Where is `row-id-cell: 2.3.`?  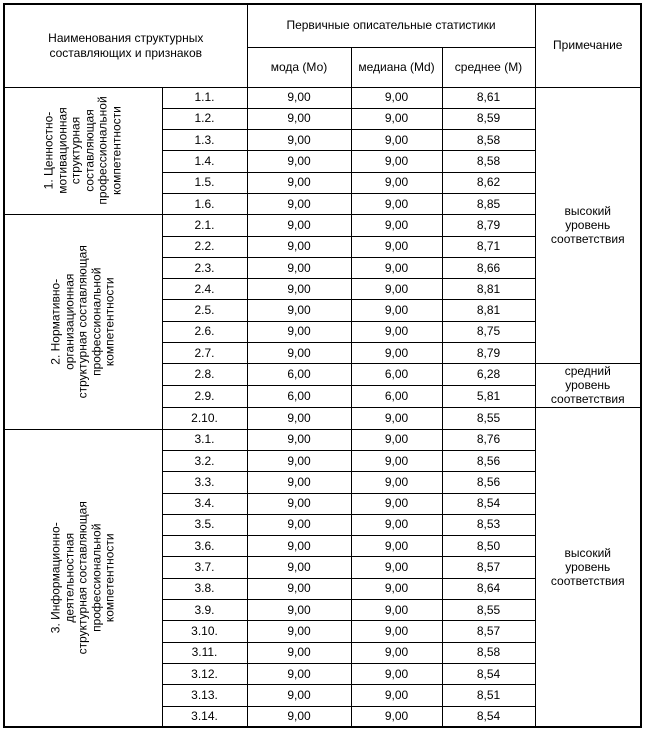 row-id-cell: 2.3. is located at coordinates (204, 268).